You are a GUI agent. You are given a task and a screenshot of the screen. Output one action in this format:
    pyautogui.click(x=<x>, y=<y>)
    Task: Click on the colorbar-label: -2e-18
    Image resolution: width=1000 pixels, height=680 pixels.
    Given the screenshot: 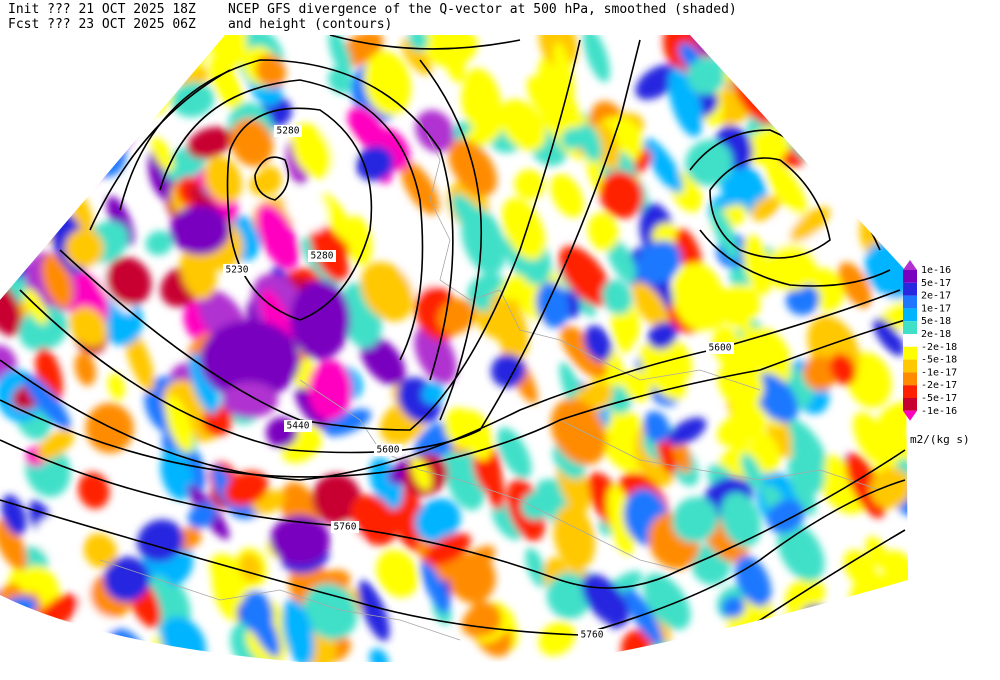 What is the action you would take?
    pyautogui.click(x=939, y=347)
    